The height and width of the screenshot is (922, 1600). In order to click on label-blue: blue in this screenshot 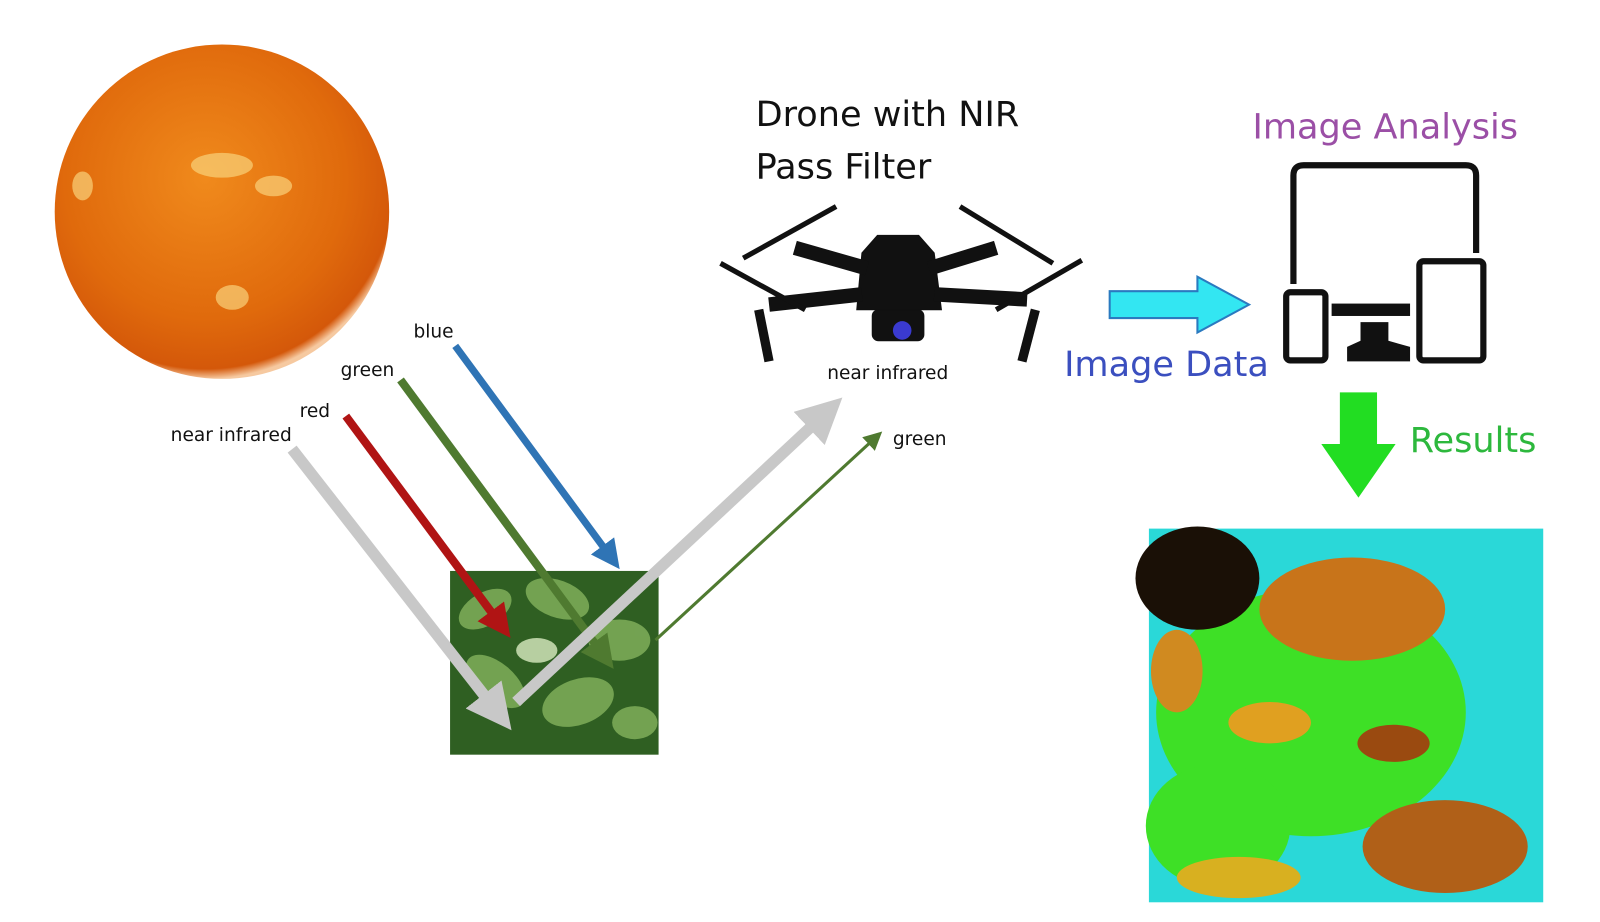, I will do `click(433, 332)`.